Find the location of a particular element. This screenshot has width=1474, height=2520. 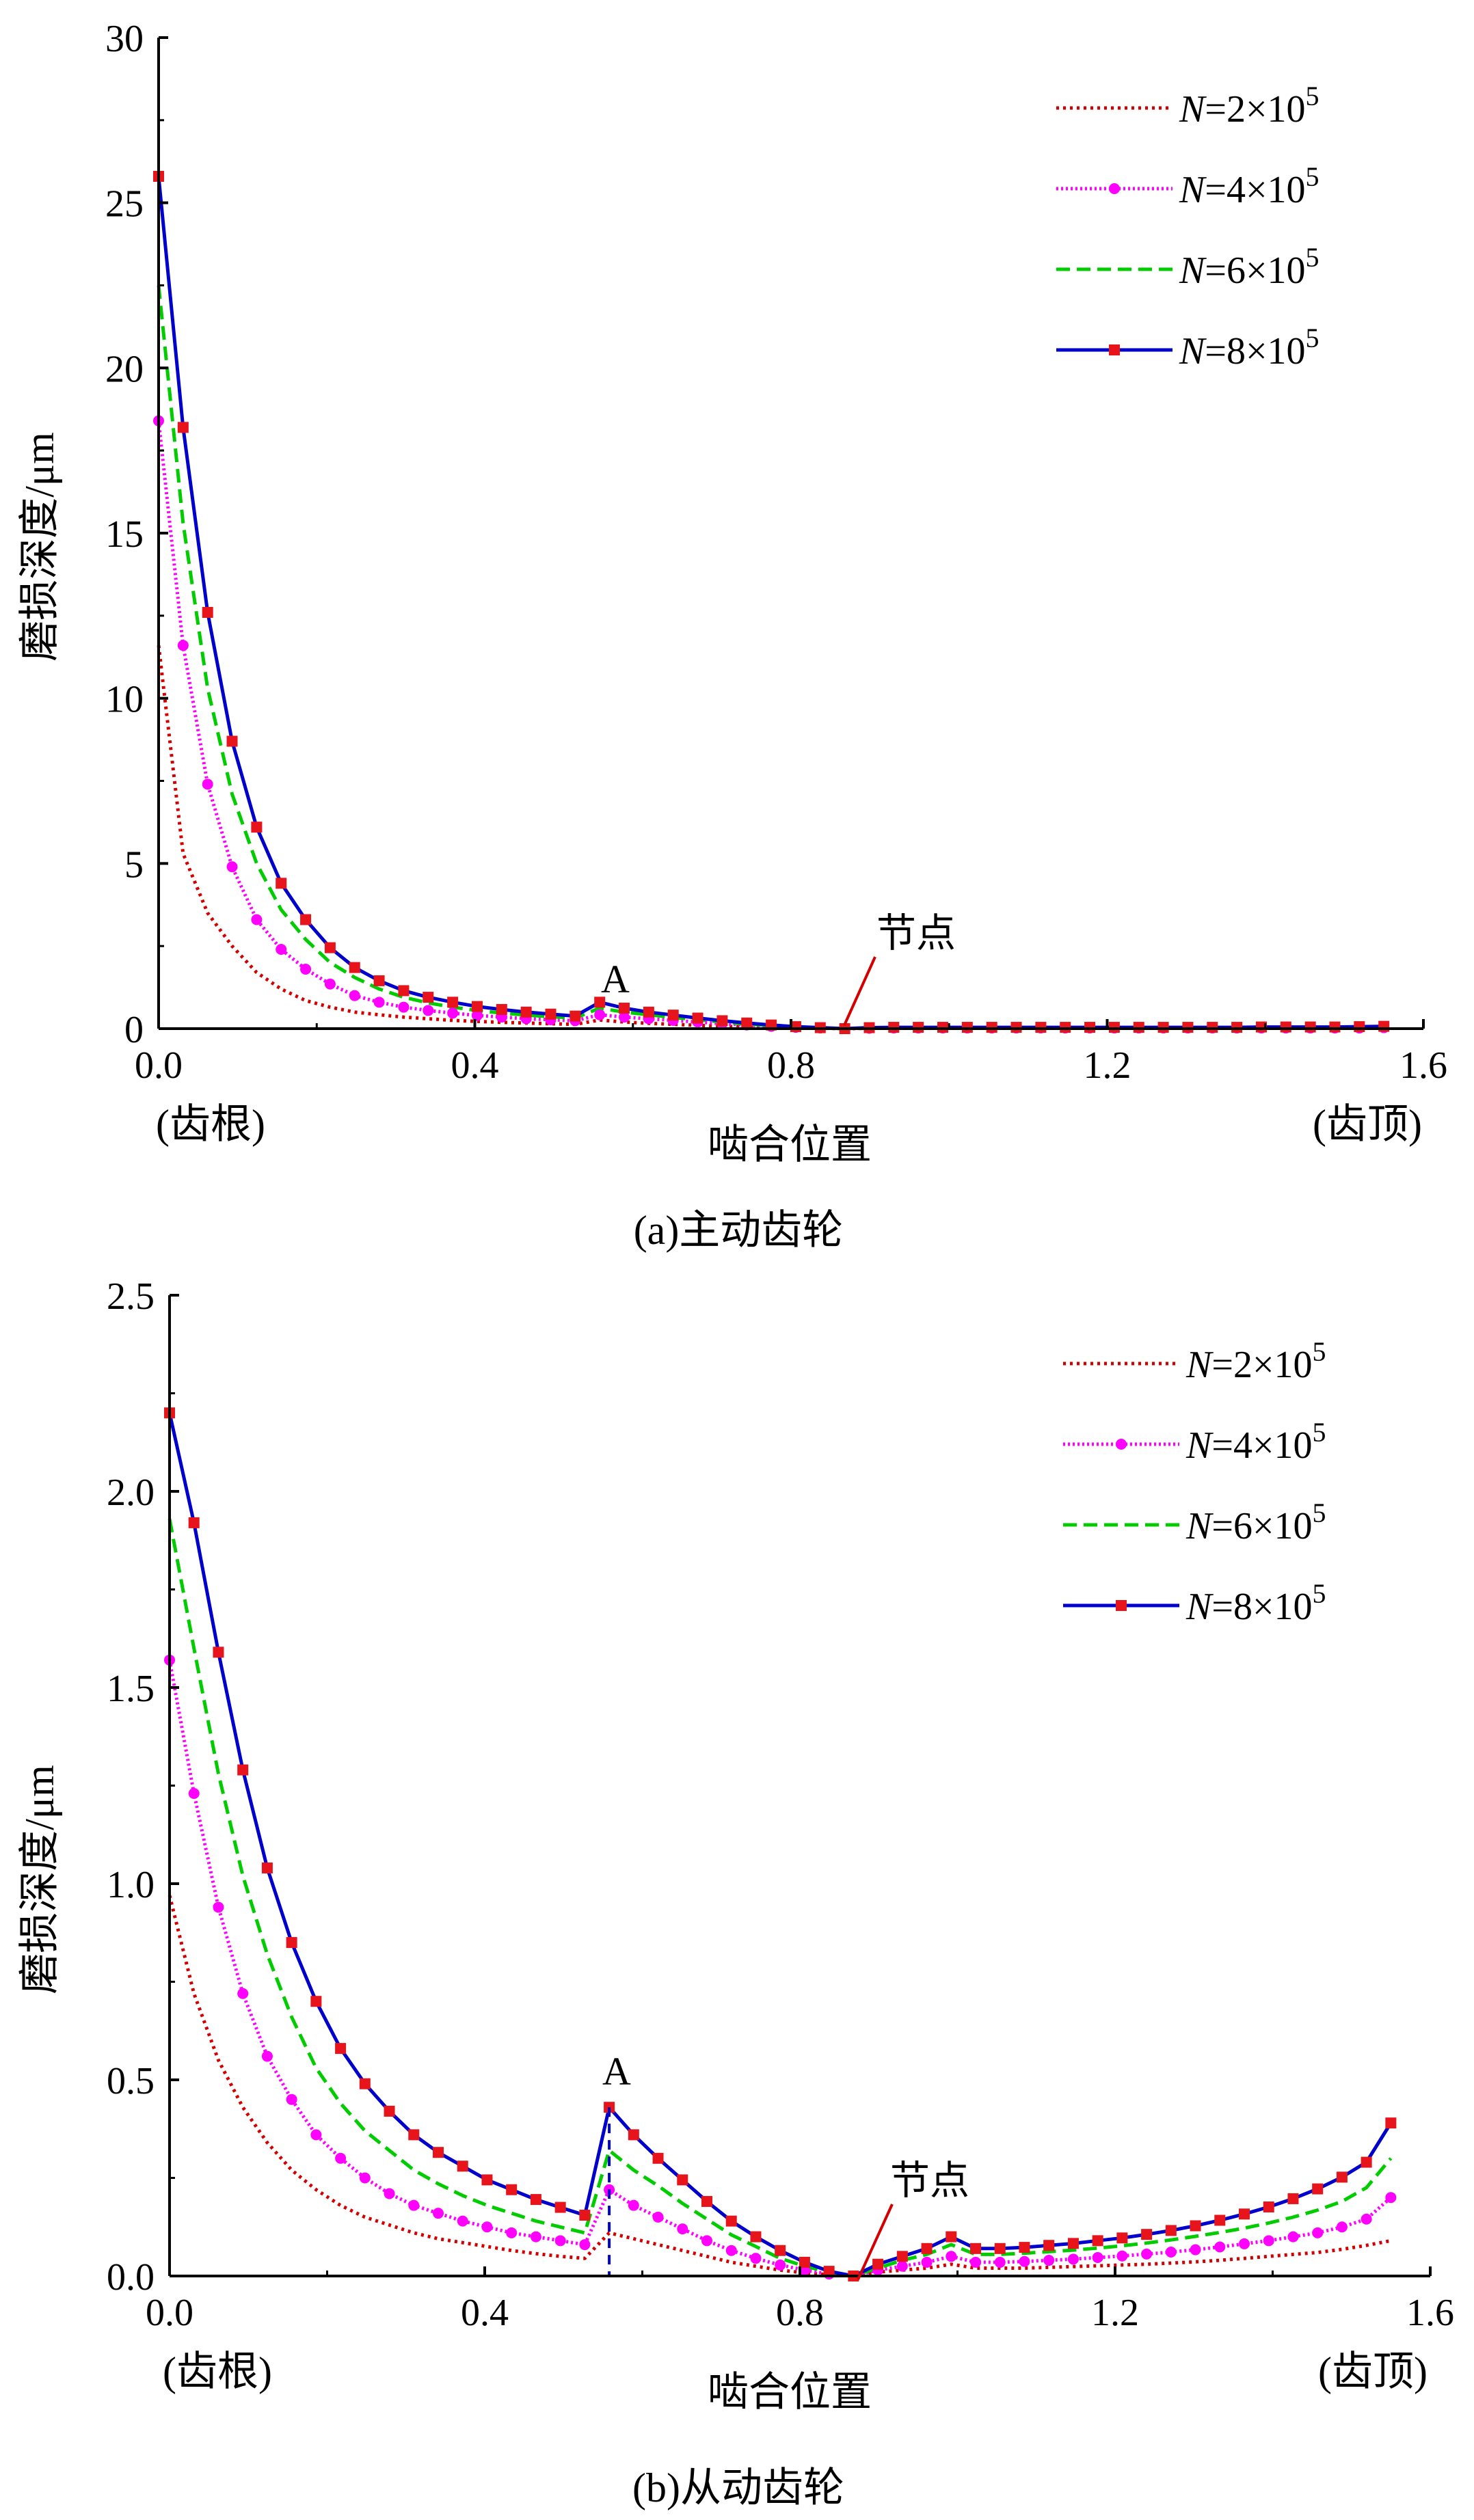

x-right-note-a: (齿顶) is located at coordinates (1367, 1124).